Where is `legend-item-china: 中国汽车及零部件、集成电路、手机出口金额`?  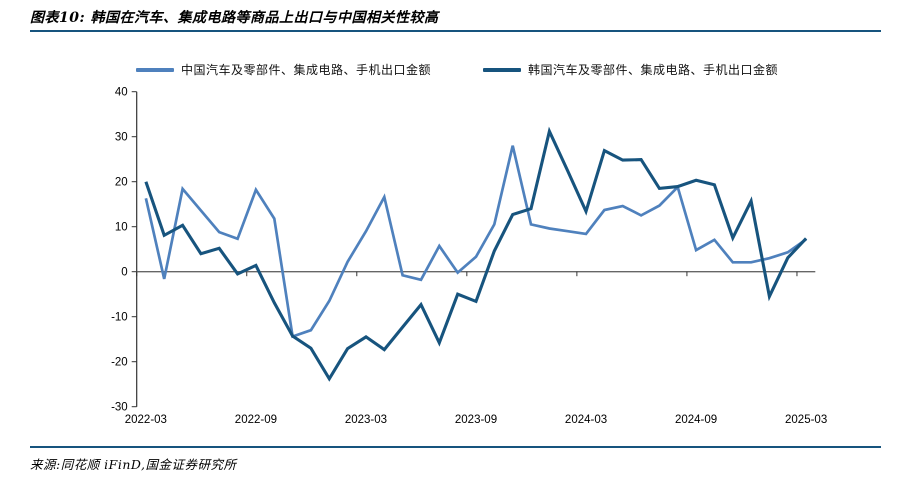 legend-item-china: 中国汽车及零部件、集成电路、手机出口金额 is located at coordinates (283, 69).